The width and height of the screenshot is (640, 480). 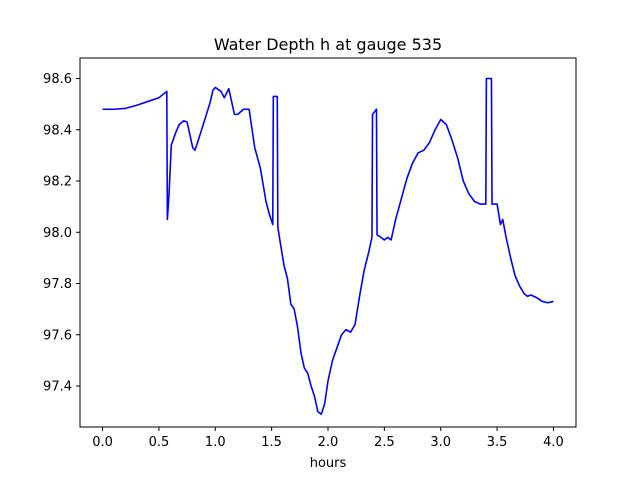 What do you see at coordinates (497, 442) in the screenshot?
I see `x-tick-label: 3.5` at bounding box center [497, 442].